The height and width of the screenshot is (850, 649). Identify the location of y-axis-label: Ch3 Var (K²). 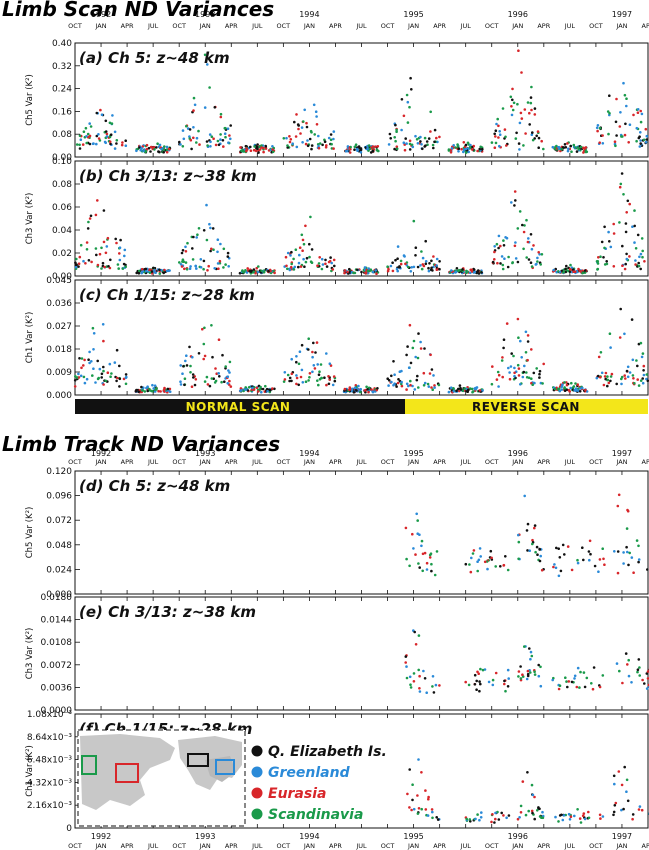
(30, 654).